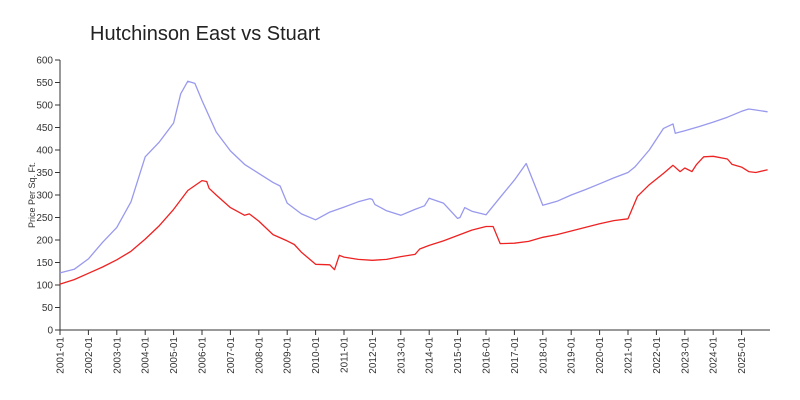 The image size is (800, 400). Describe the element at coordinates (316, 355) in the screenshot. I see `x-tick-label: 2010-01` at that location.